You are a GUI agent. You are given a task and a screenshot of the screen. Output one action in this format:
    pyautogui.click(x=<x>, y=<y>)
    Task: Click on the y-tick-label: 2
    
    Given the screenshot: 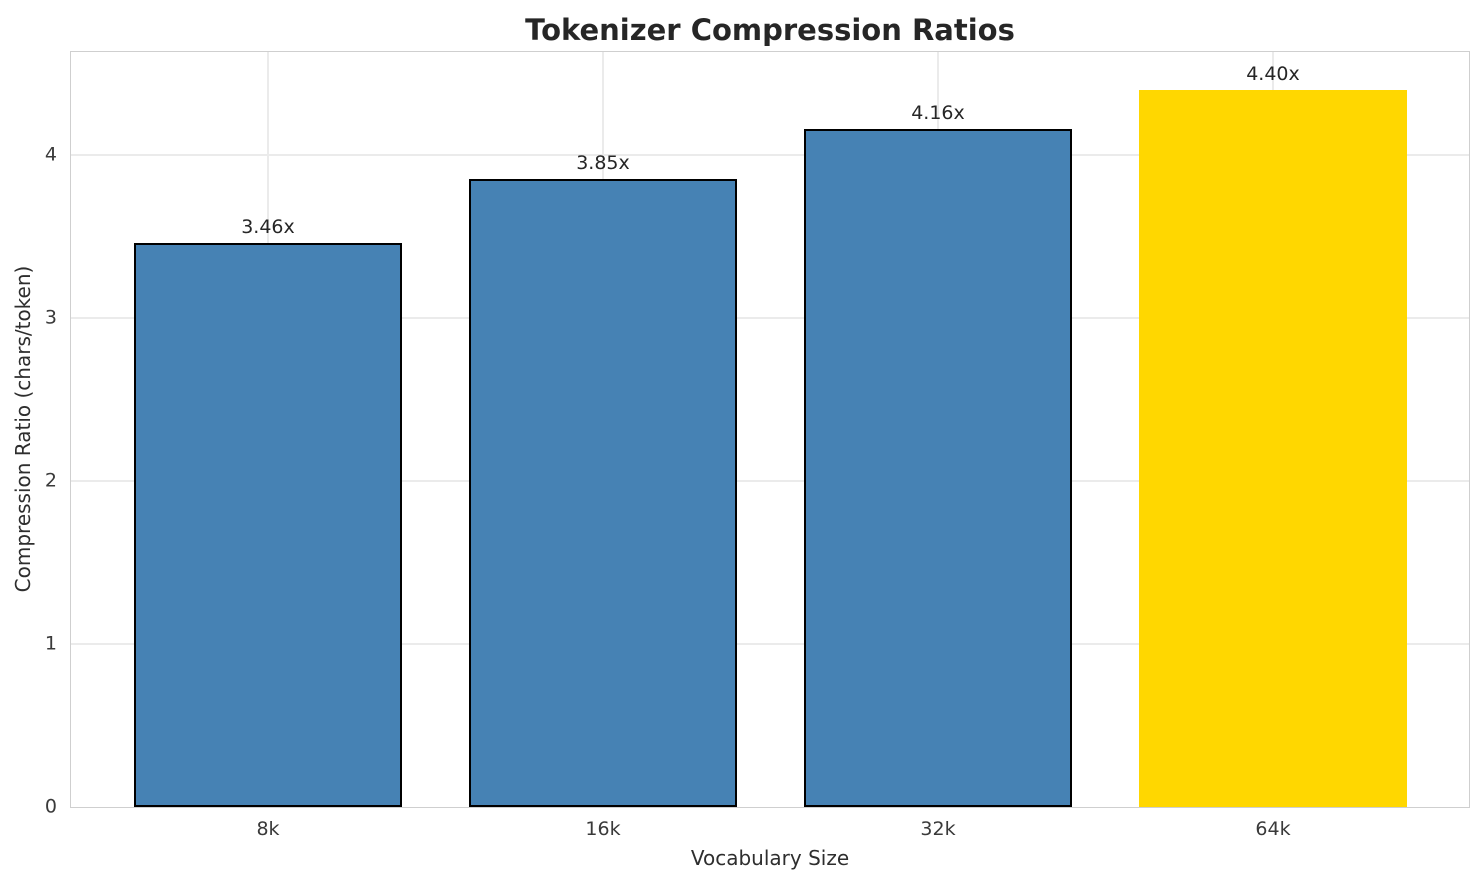 What is the action you would take?
    pyautogui.click(x=50, y=480)
    